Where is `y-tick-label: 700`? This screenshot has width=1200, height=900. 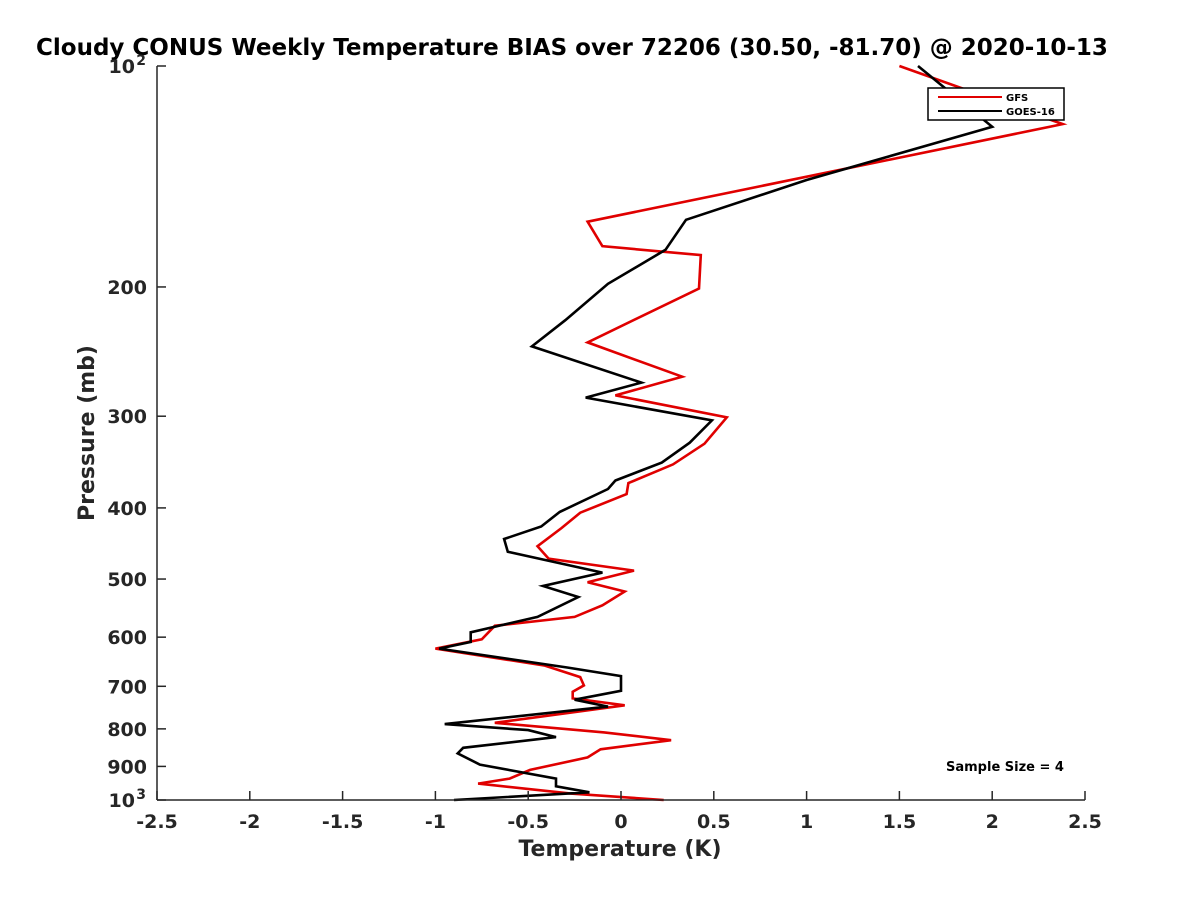
y-tick-label: 700 is located at coordinates (127, 687).